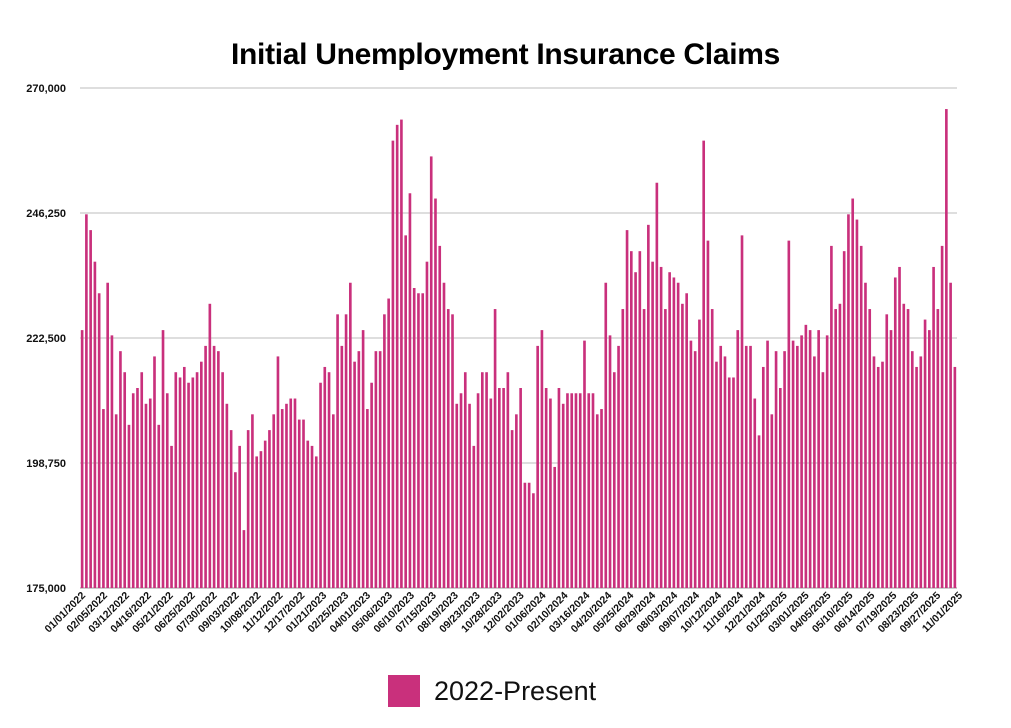 Image resolution: width=1011 pixels, height=728 pixels. Describe the element at coordinates (46, 464) in the screenshot. I see `y-tick-label: 198,750` at that location.